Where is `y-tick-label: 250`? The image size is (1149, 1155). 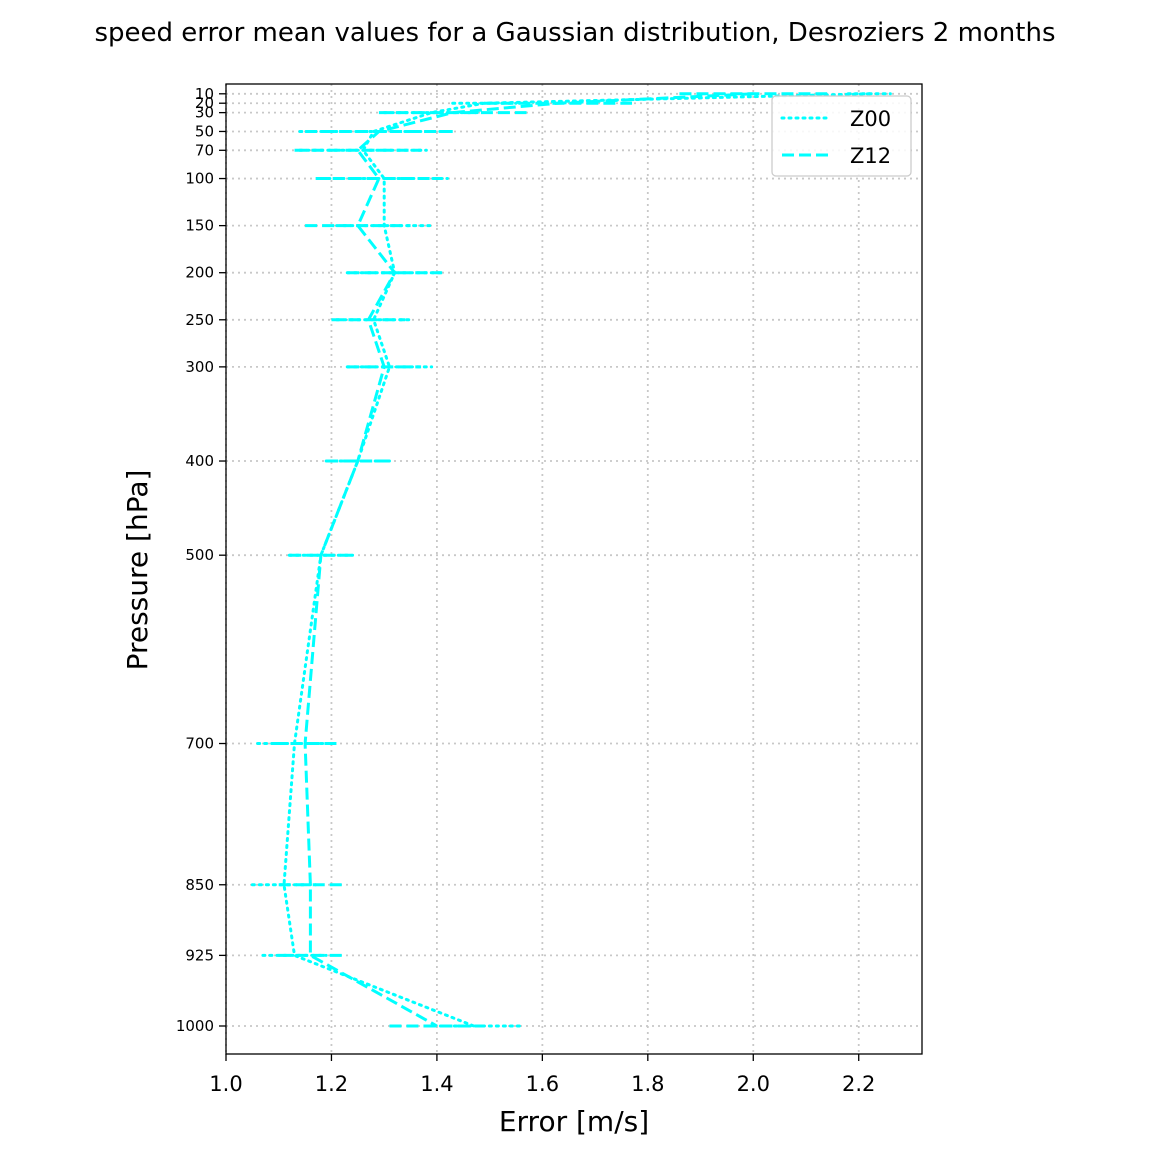 y-tick-label: 250 is located at coordinates (199, 320).